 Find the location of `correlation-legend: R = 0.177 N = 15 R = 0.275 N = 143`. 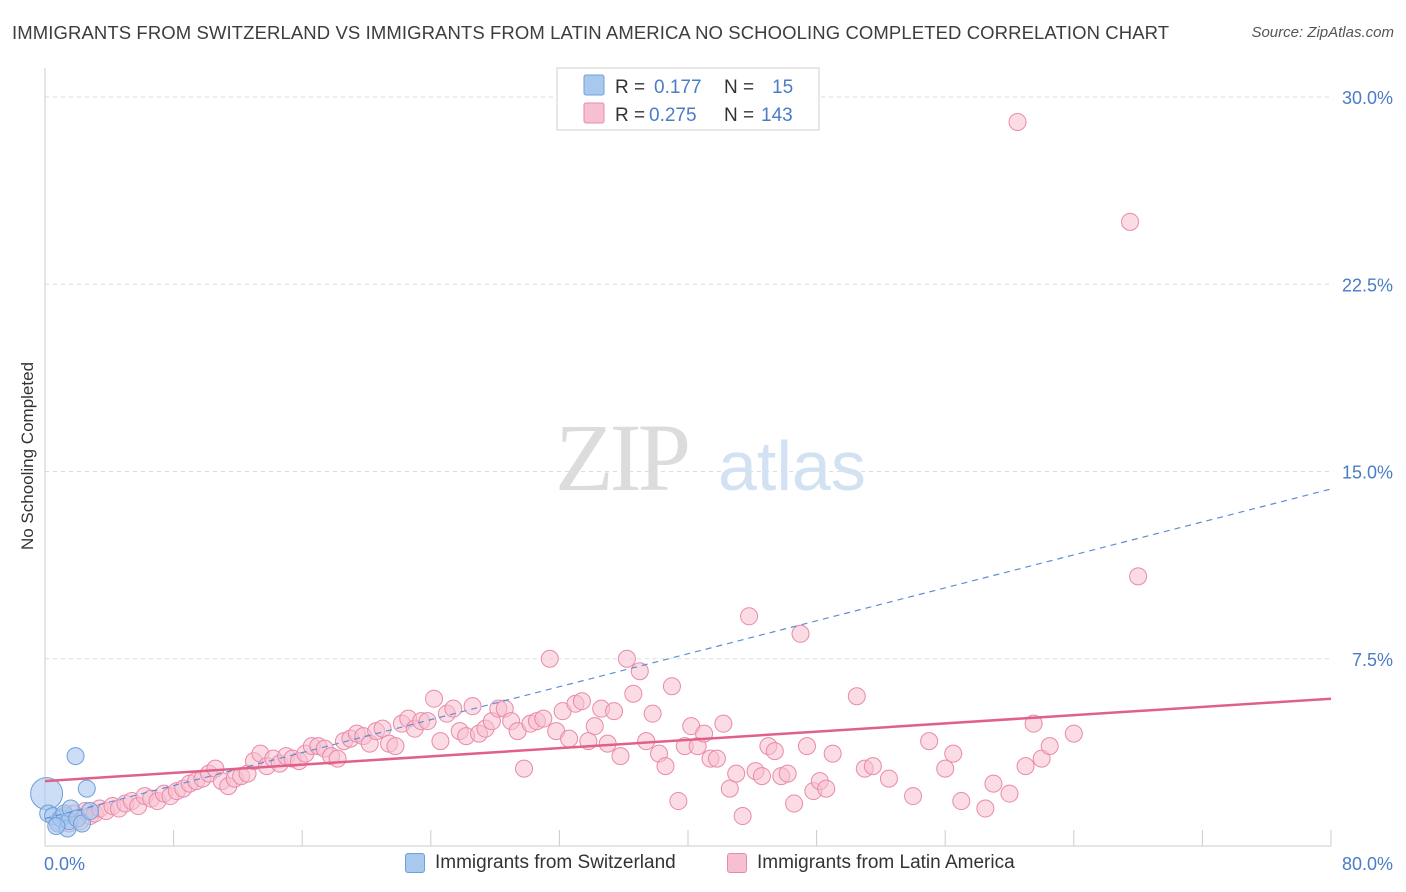

correlation-legend: R = 0.177 N = 15 R = 0.275 N = 143 is located at coordinates (688, 99).